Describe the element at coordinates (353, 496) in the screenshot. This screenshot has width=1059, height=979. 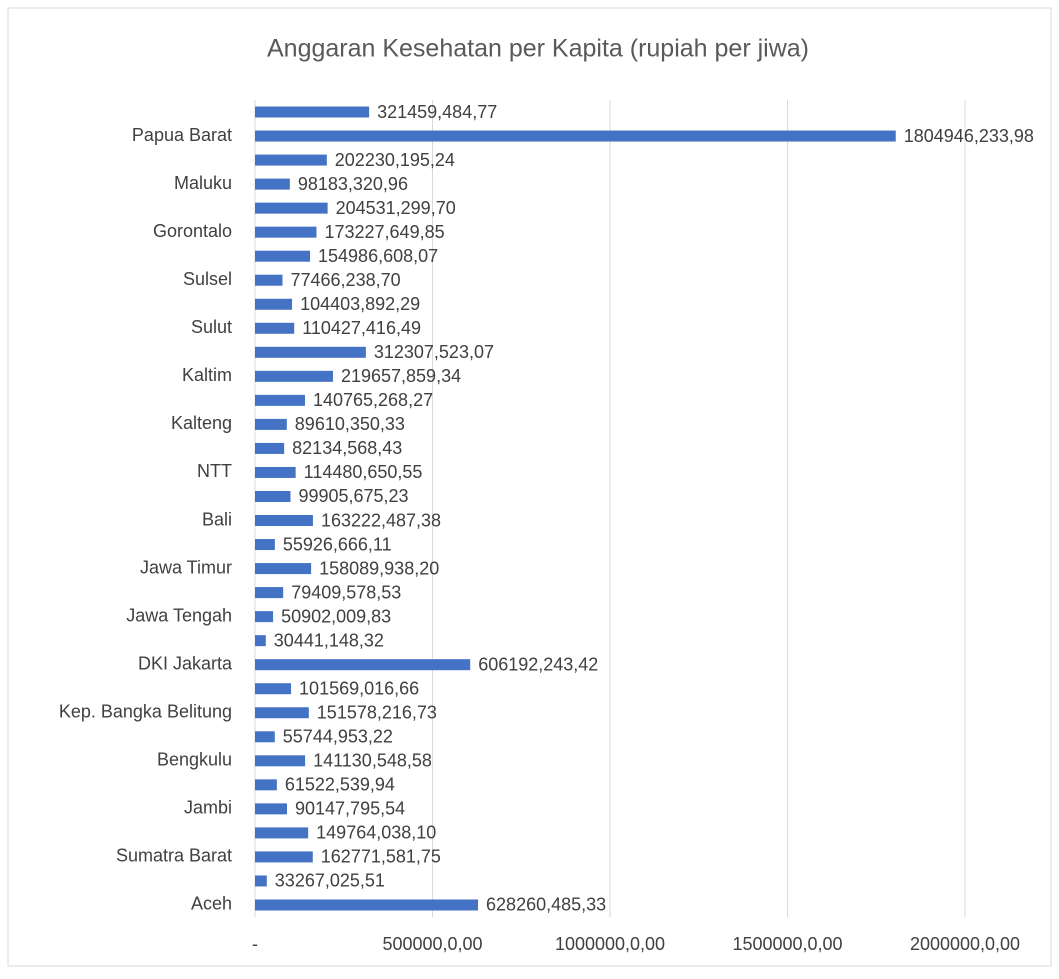
I see `value-label: 99905,675,23` at that location.